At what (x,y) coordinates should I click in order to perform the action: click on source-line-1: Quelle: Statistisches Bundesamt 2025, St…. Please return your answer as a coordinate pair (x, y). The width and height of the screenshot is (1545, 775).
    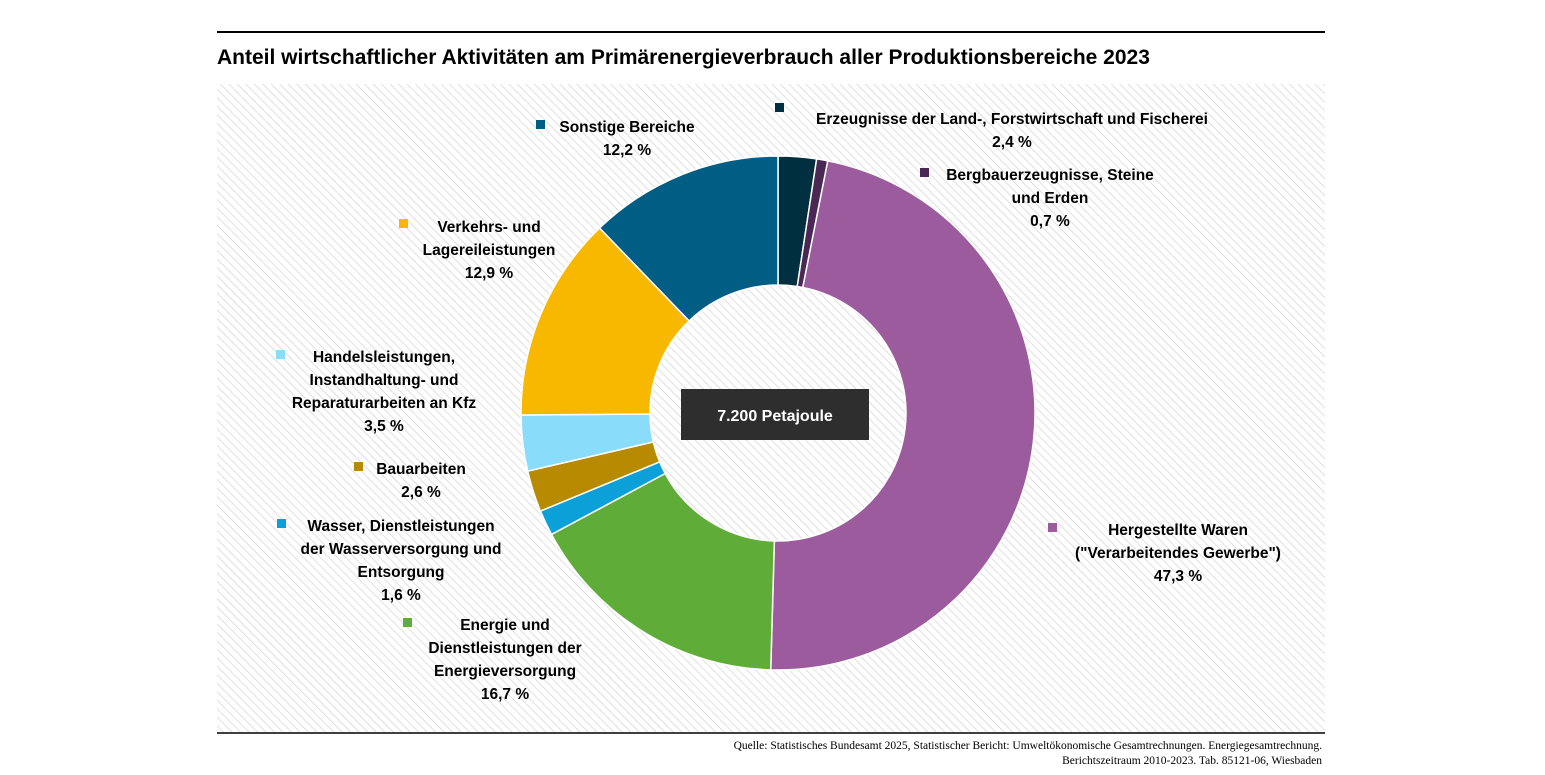
    Looking at the image, I should click on (1028, 746).